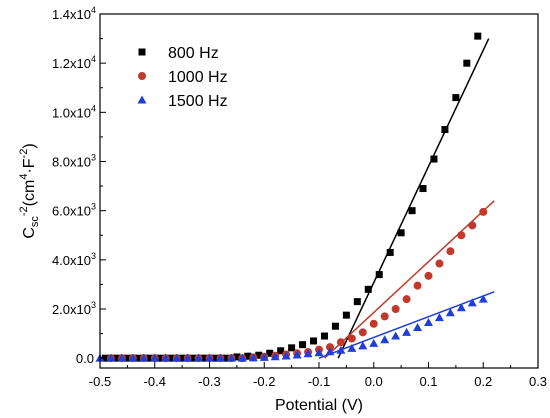 The height and width of the screenshot is (418, 550). I want to click on x-tick-label: 0.2, so click(483, 381).